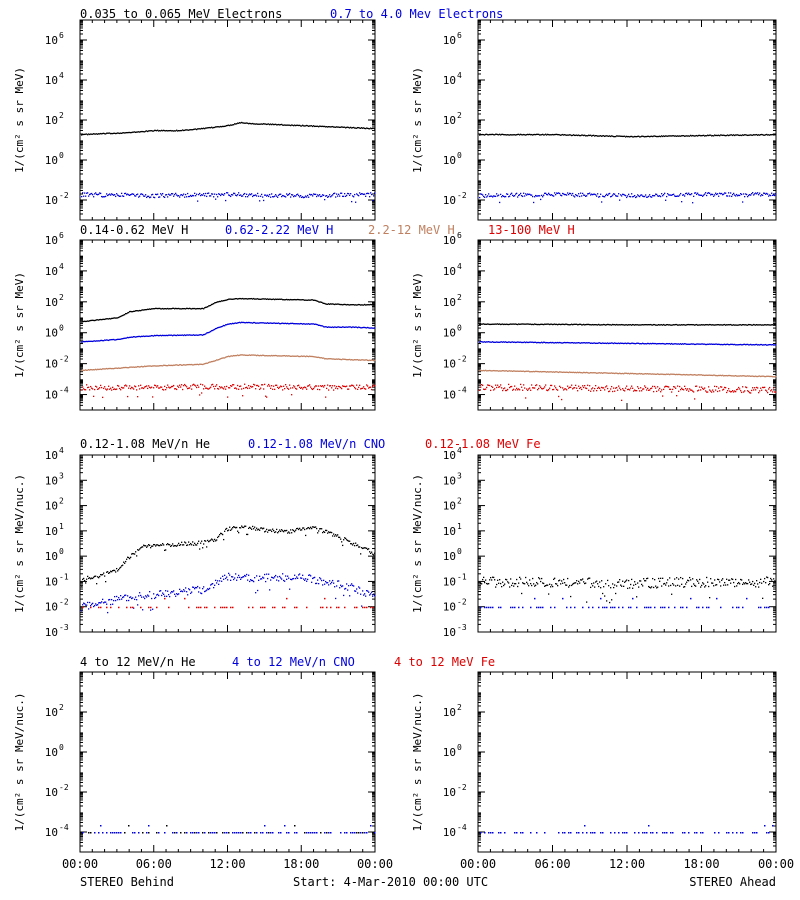 The image size is (800, 900). I want to click on plot-frame, so click(227, 325).